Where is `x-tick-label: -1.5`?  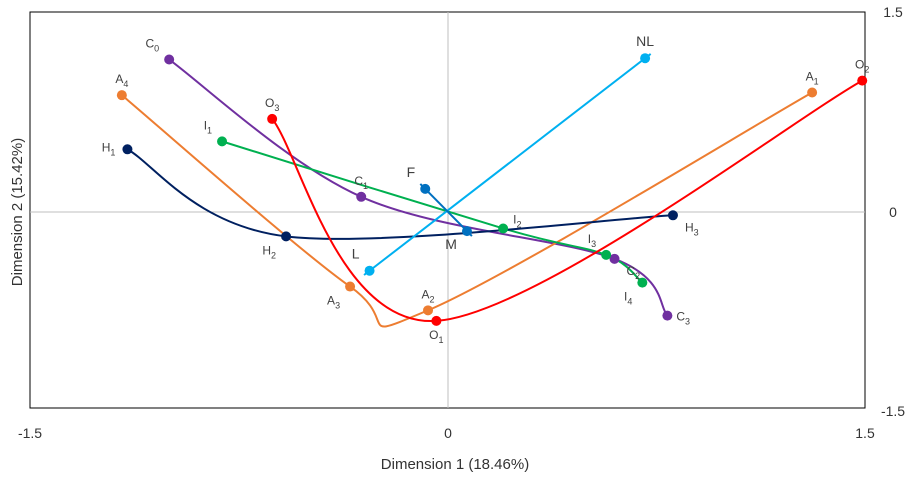
x-tick-label: -1.5 is located at coordinates (30, 433).